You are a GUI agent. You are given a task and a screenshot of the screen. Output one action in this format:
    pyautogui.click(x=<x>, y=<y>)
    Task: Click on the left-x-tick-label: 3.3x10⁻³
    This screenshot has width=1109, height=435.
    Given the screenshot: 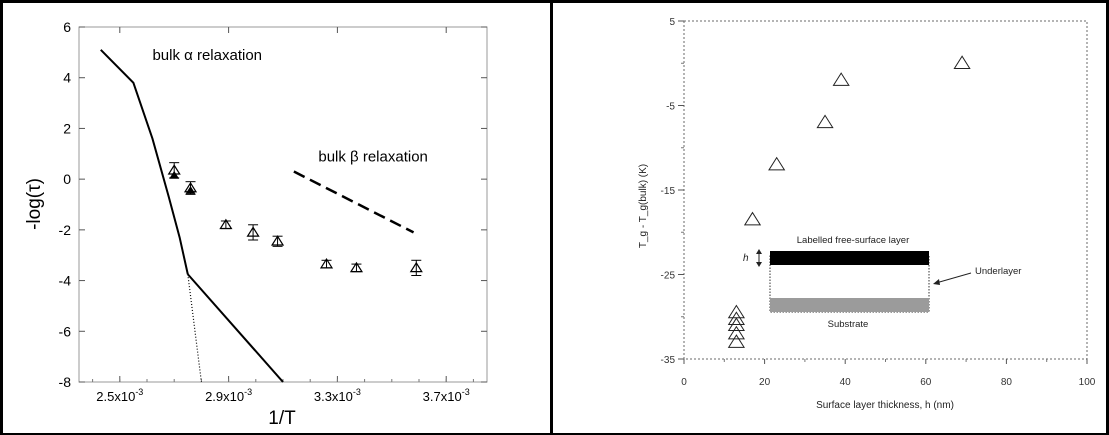 What is the action you would take?
    pyautogui.click(x=337, y=395)
    